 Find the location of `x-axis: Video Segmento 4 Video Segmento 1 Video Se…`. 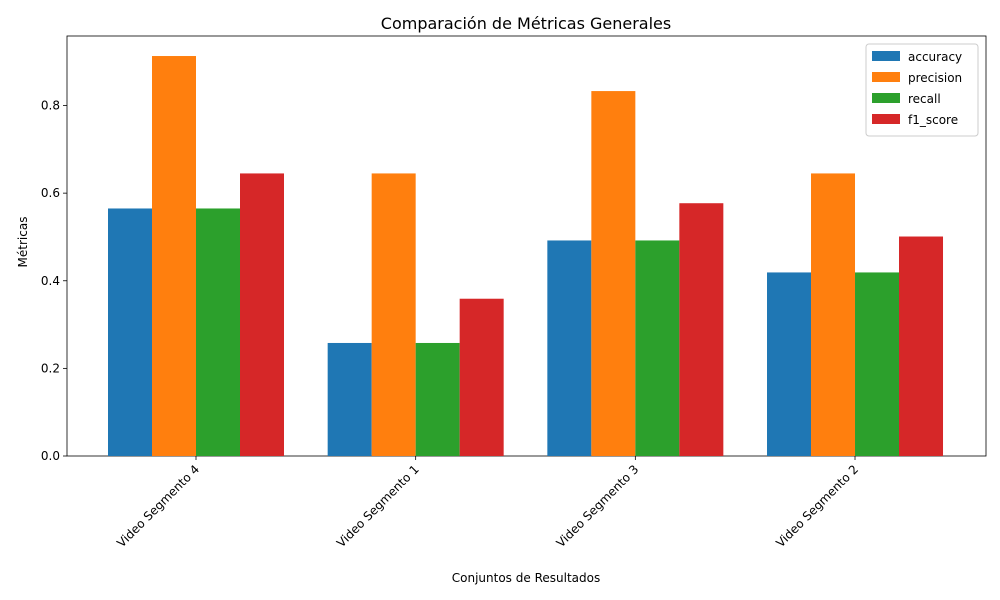

x-axis: Video Segmento 4 Video Segmento 1 Video Se… is located at coordinates (487, 503).